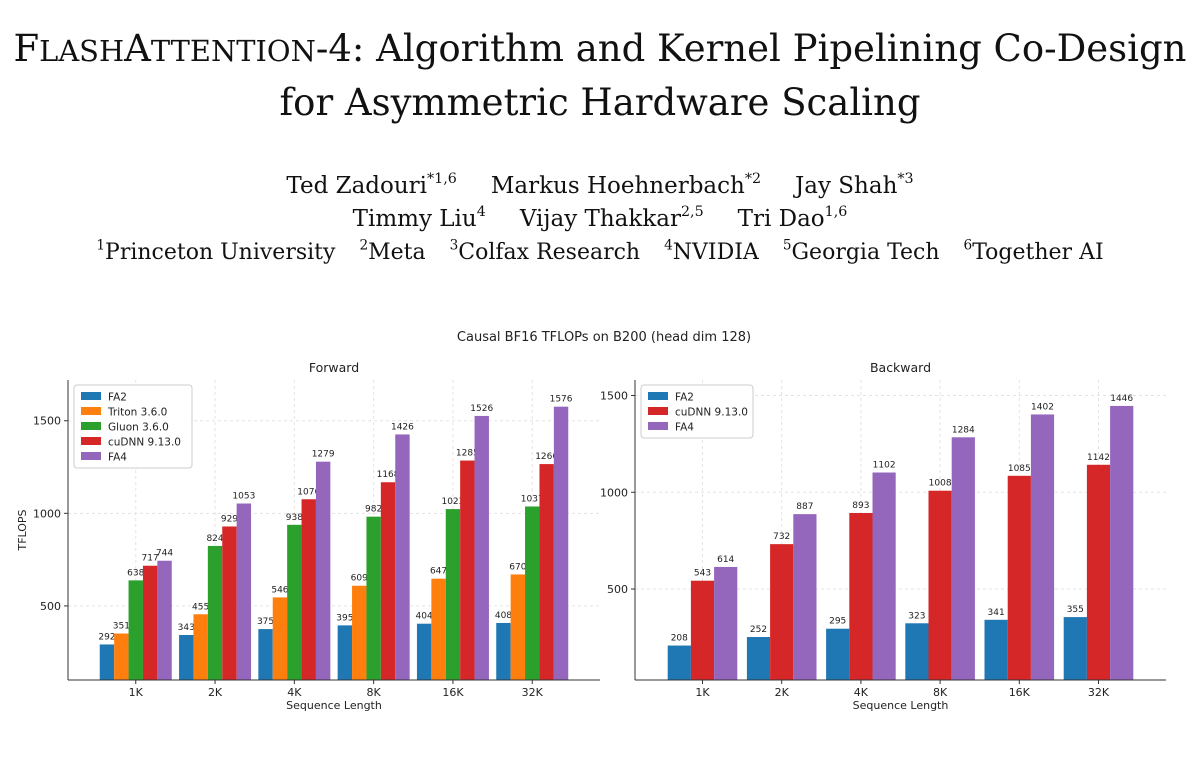  Describe the element at coordinates (229, 519) in the screenshot. I see `data-label: 929` at that location.